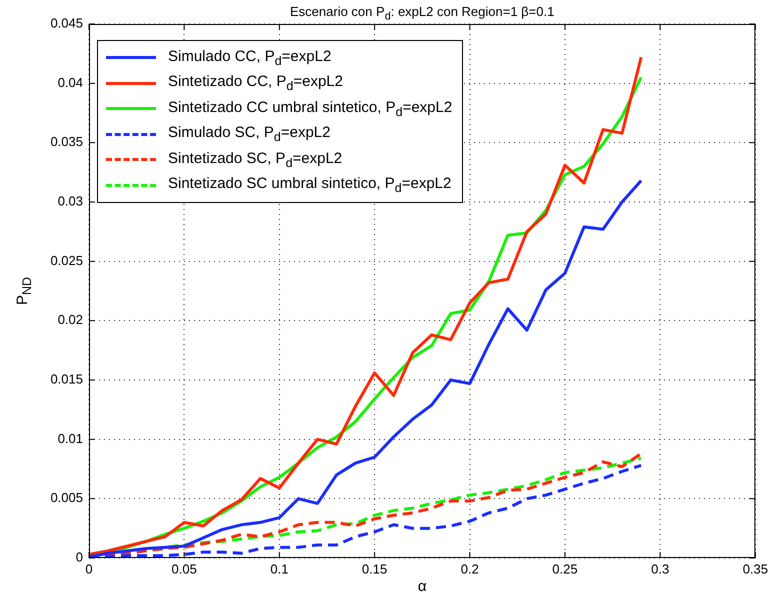 The width and height of the screenshot is (772, 601). I want to click on x-tick-label: 0.15, so click(375, 568).